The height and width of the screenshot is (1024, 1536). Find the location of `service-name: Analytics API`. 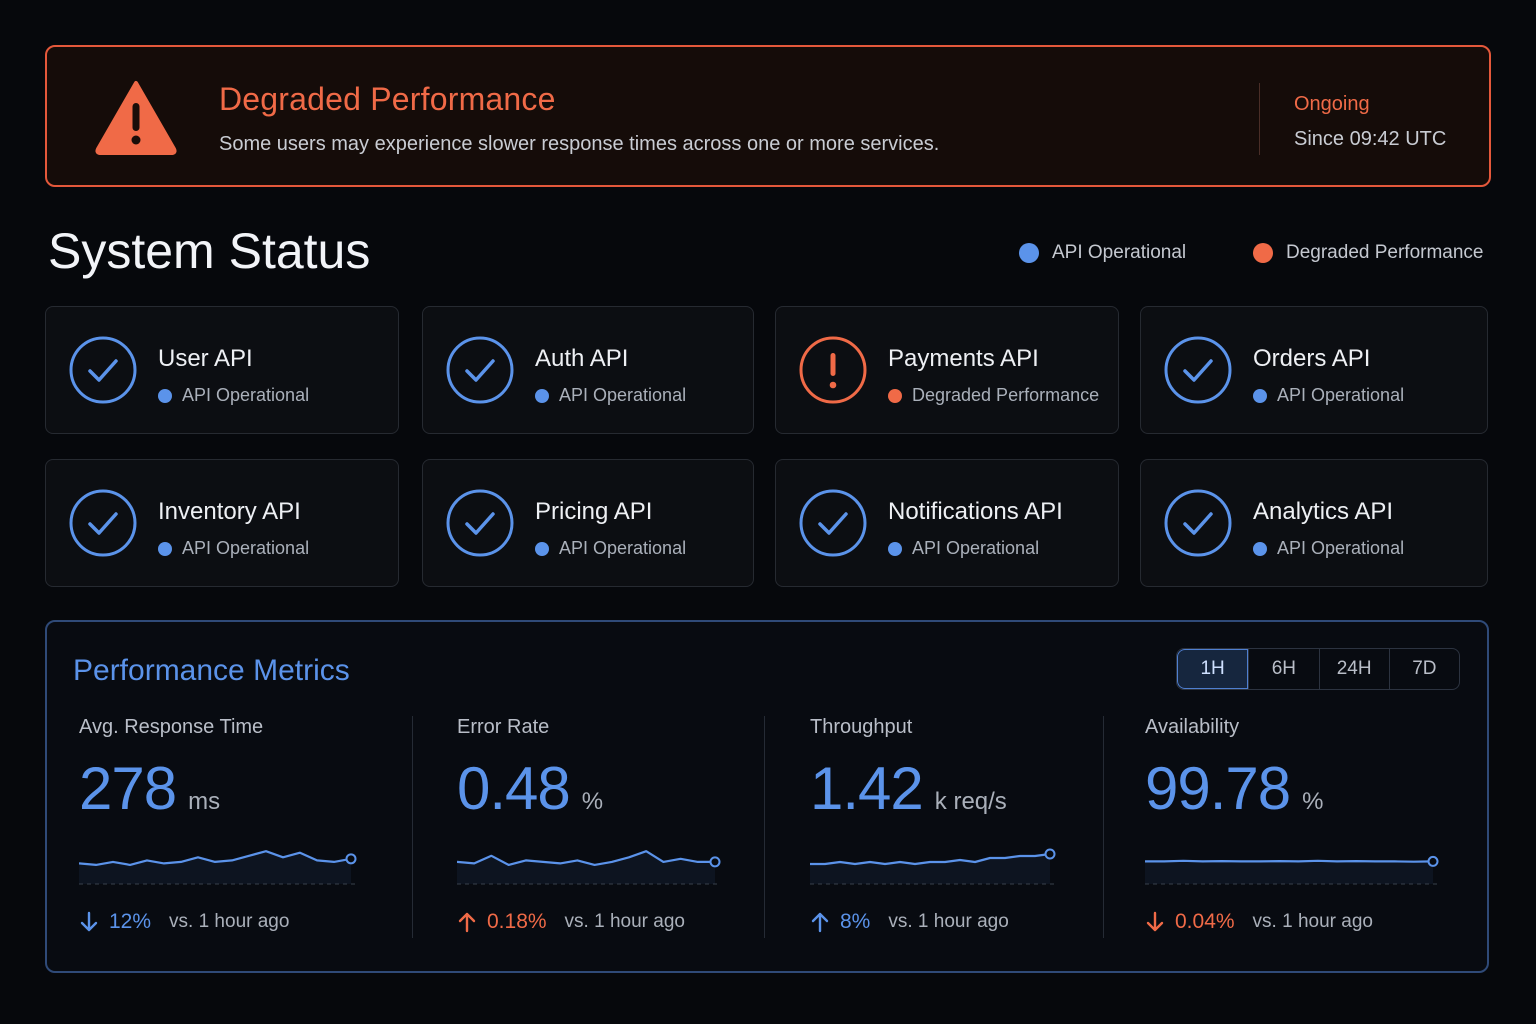

service-name: Analytics API is located at coordinates (1323, 511).